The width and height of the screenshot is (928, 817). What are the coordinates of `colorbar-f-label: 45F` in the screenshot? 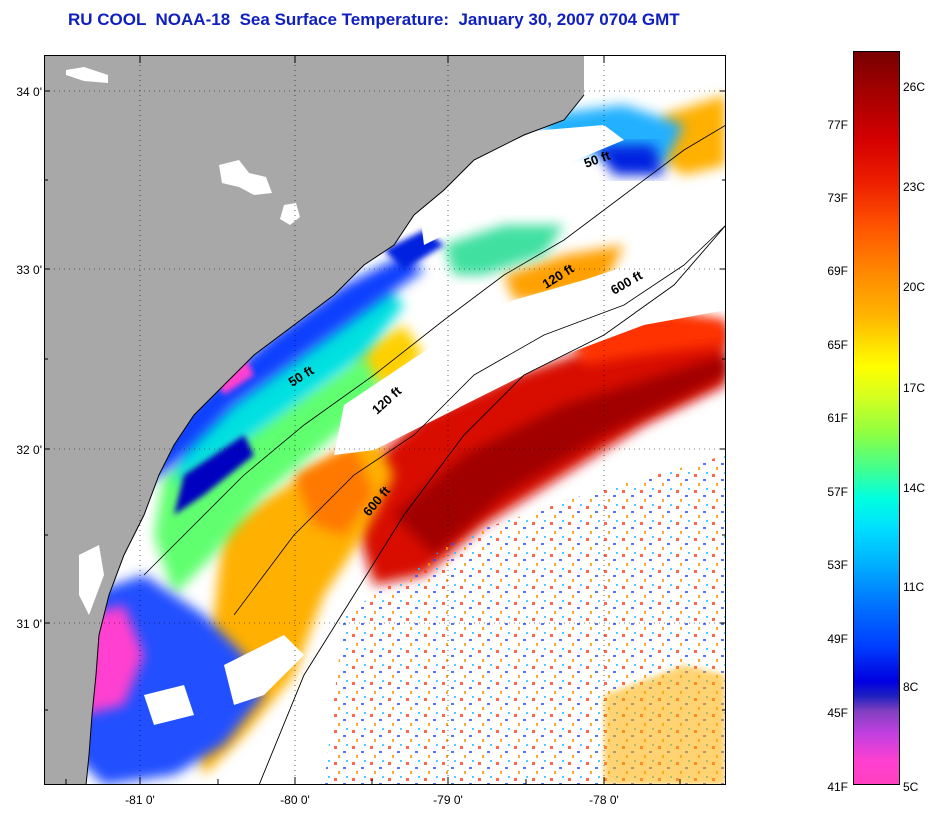 It's located at (837, 713).